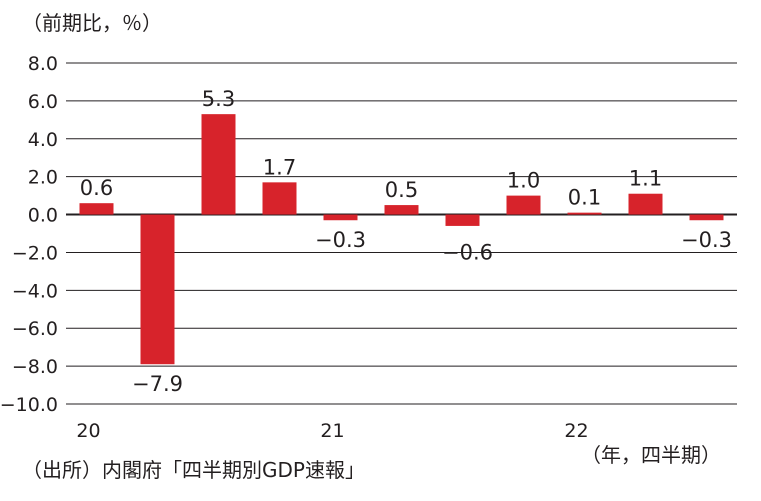 This screenshot has width=761, height=501. Describe the element at coordinates (43, 216) in the screenshot. I see `y-tick-label: 0.0` at that location.